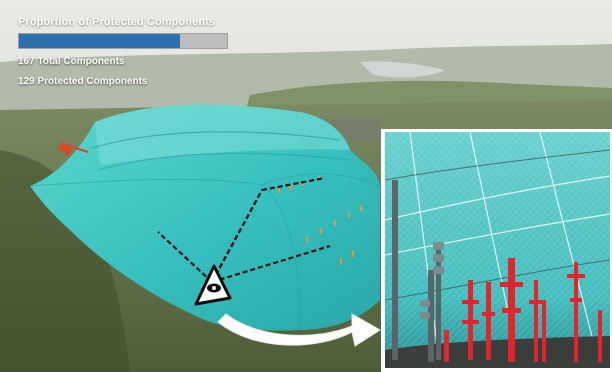  What do you see at coordinates (402, 69) in the screenshot?
I see `river` at bounding box center [402, 69].